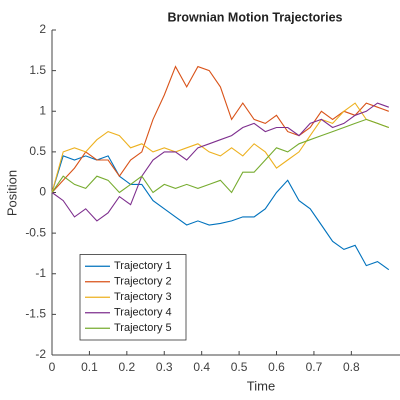  I want to click on y-tick-label: -0.5, so click(35, 232).